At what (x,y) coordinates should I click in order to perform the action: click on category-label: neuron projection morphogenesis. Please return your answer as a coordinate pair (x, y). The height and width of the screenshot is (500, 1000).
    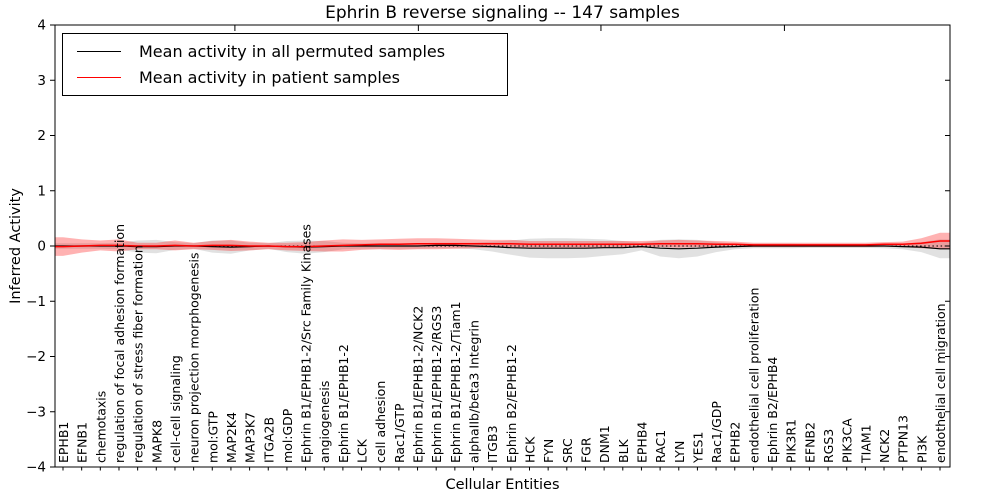
    Looking at the image, I should click on (194, 357).